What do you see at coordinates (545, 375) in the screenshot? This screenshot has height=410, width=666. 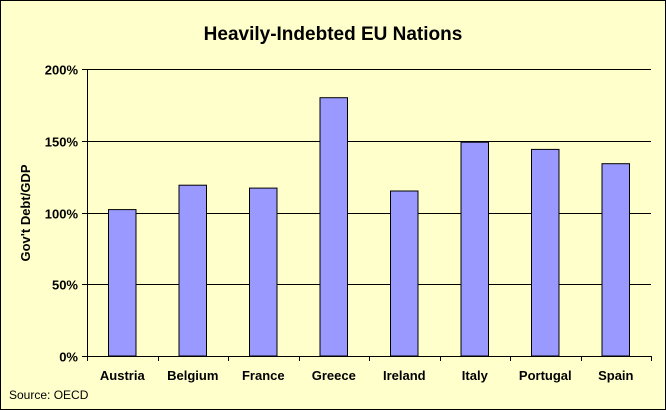 I see `x-tick-label: Portugal` at bounding box center [545, 375].